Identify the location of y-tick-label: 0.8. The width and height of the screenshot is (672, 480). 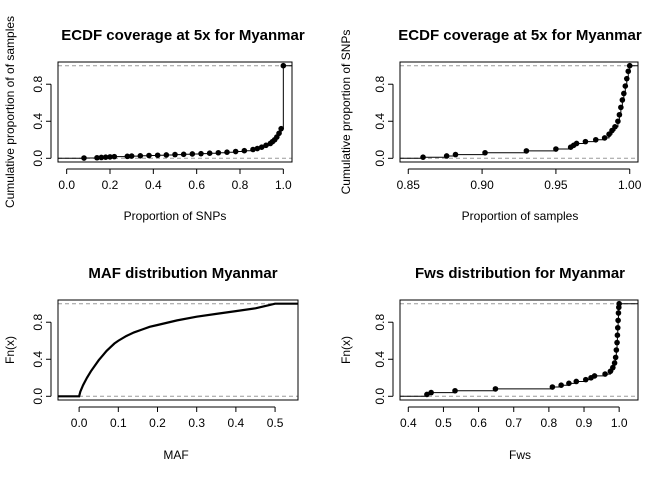
(380, 322).